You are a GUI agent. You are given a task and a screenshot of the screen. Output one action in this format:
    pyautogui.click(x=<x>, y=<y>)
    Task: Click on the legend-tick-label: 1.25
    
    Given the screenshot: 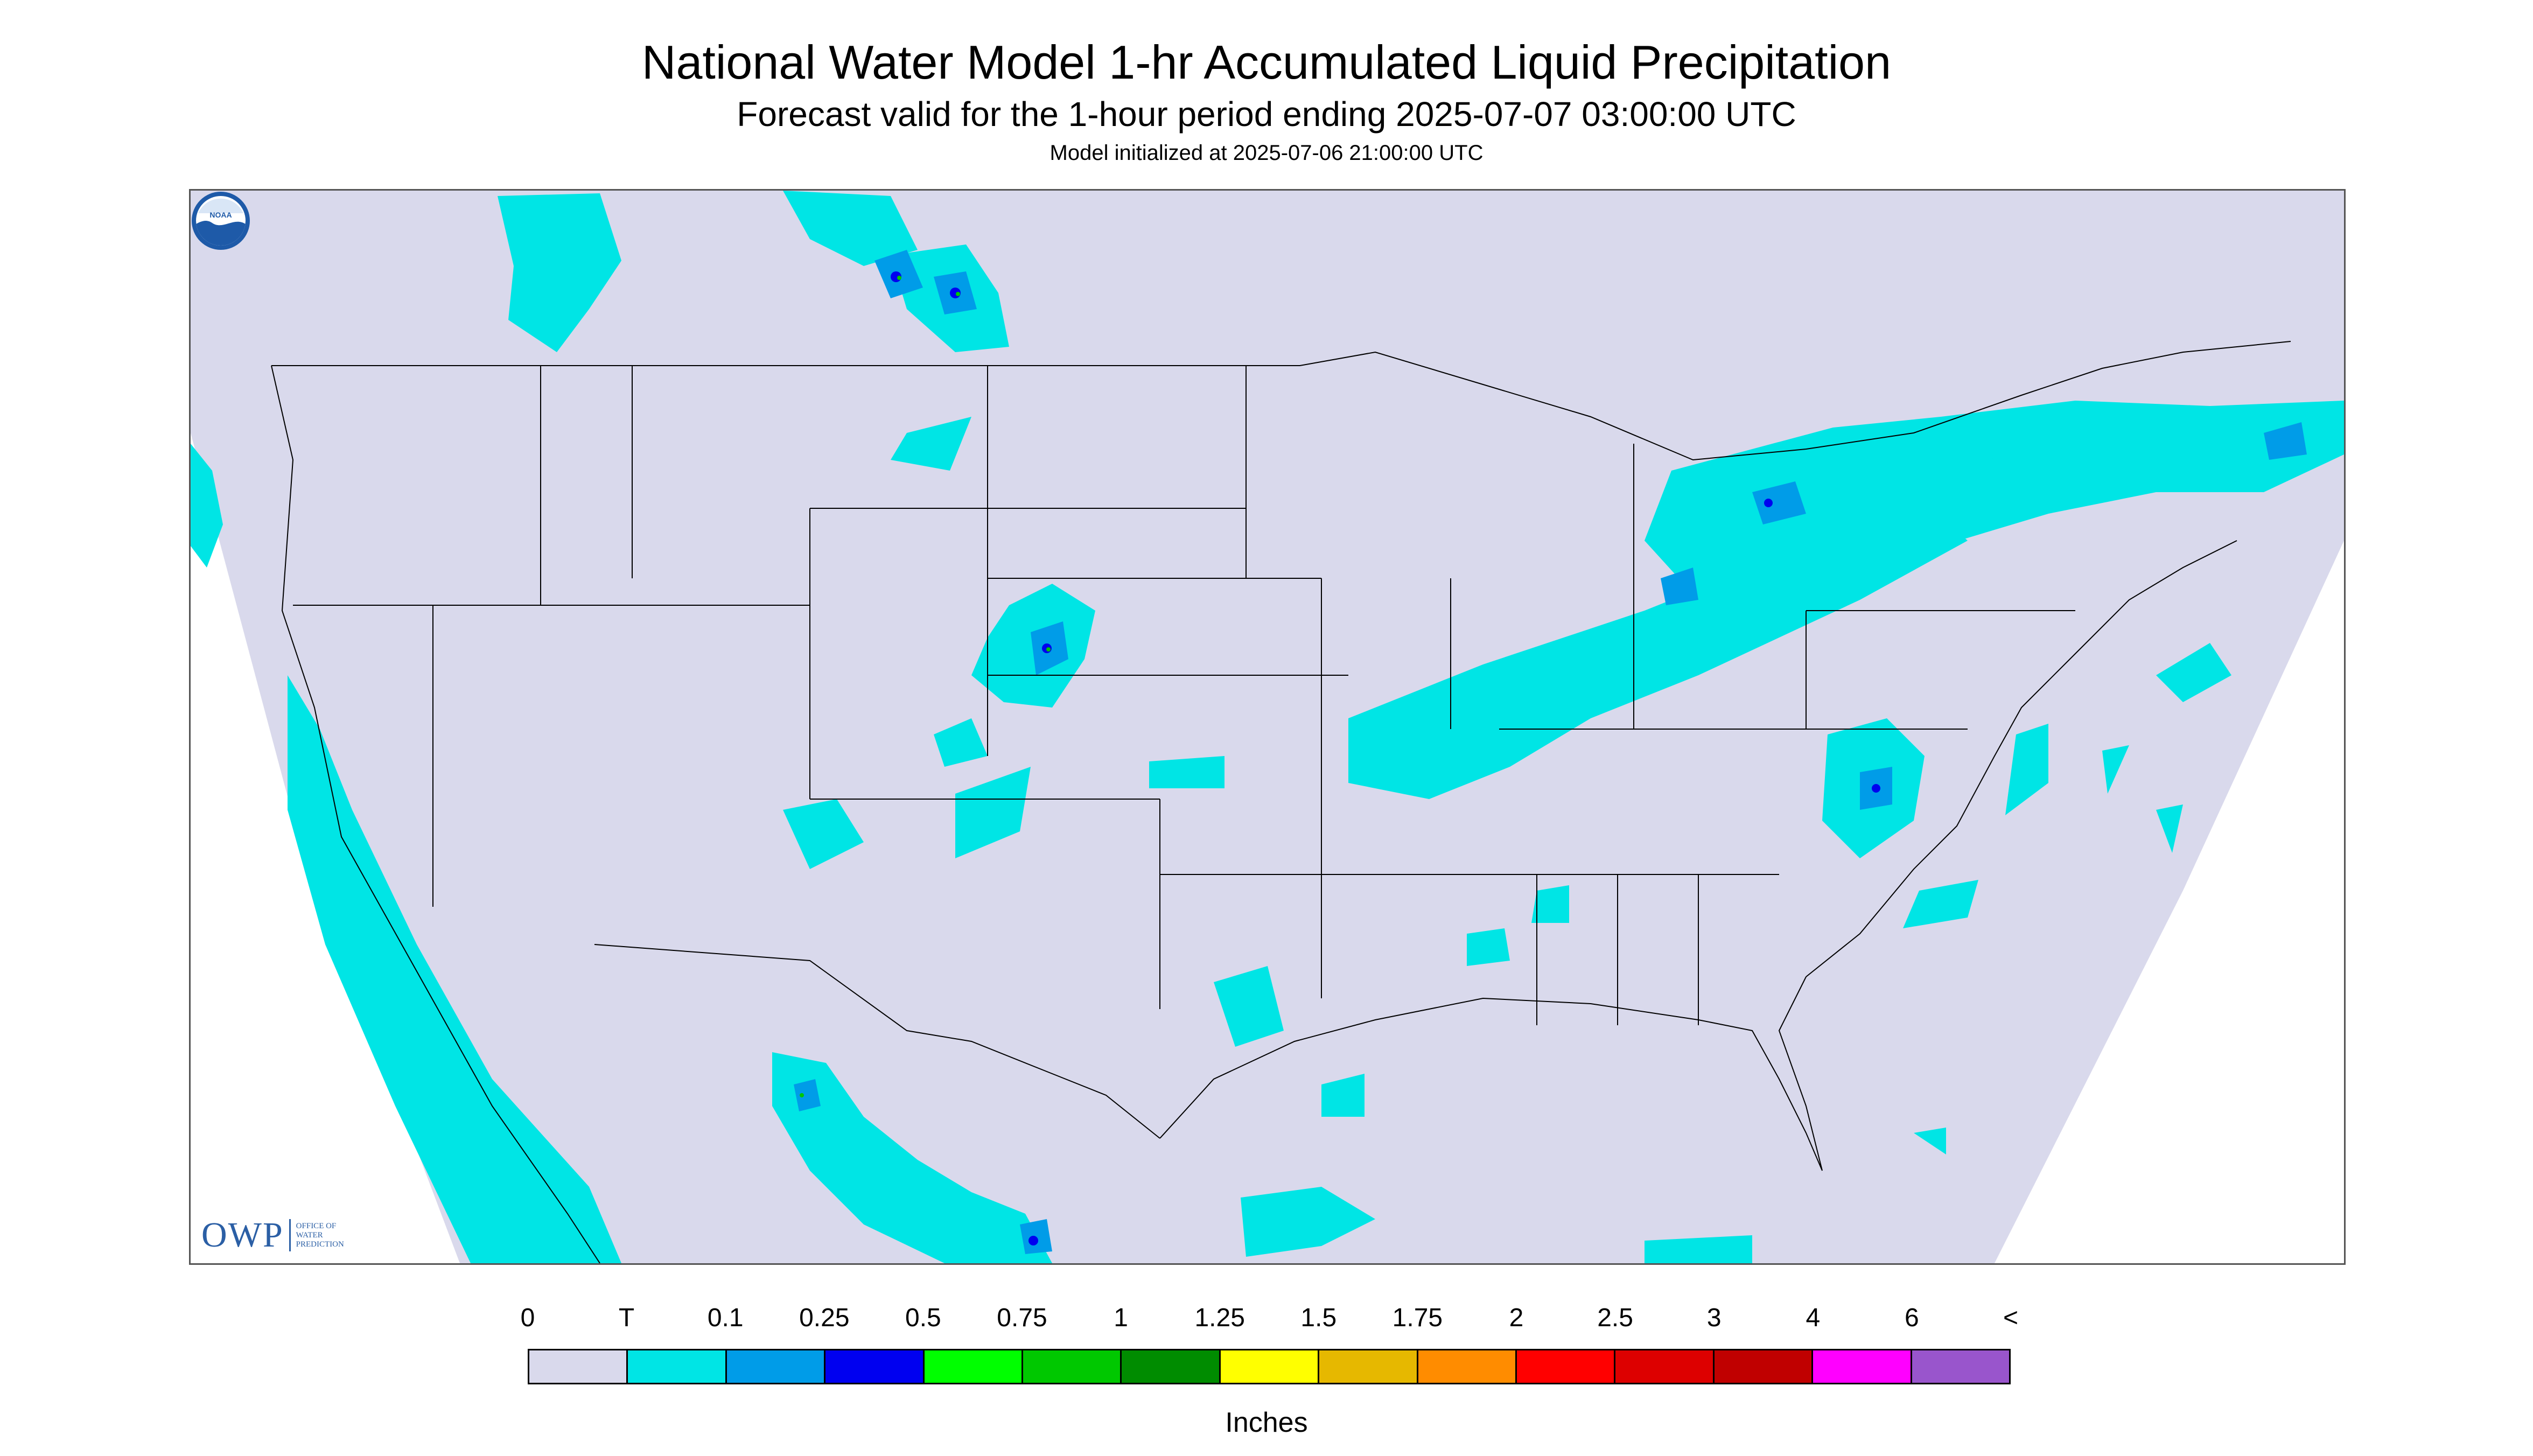 What is the action you would take?
    pyautogui.click(x=1219, y=1318)
    